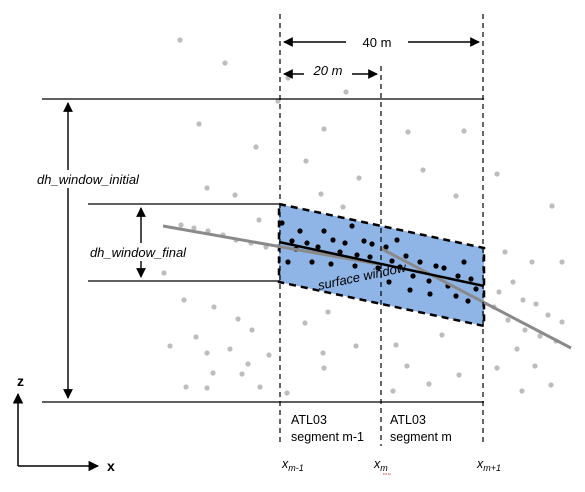 Image resolution: width=585 pixels, height=492 pixels. I want to click on segment-m-label-line2: segment m, so click(421, 437).